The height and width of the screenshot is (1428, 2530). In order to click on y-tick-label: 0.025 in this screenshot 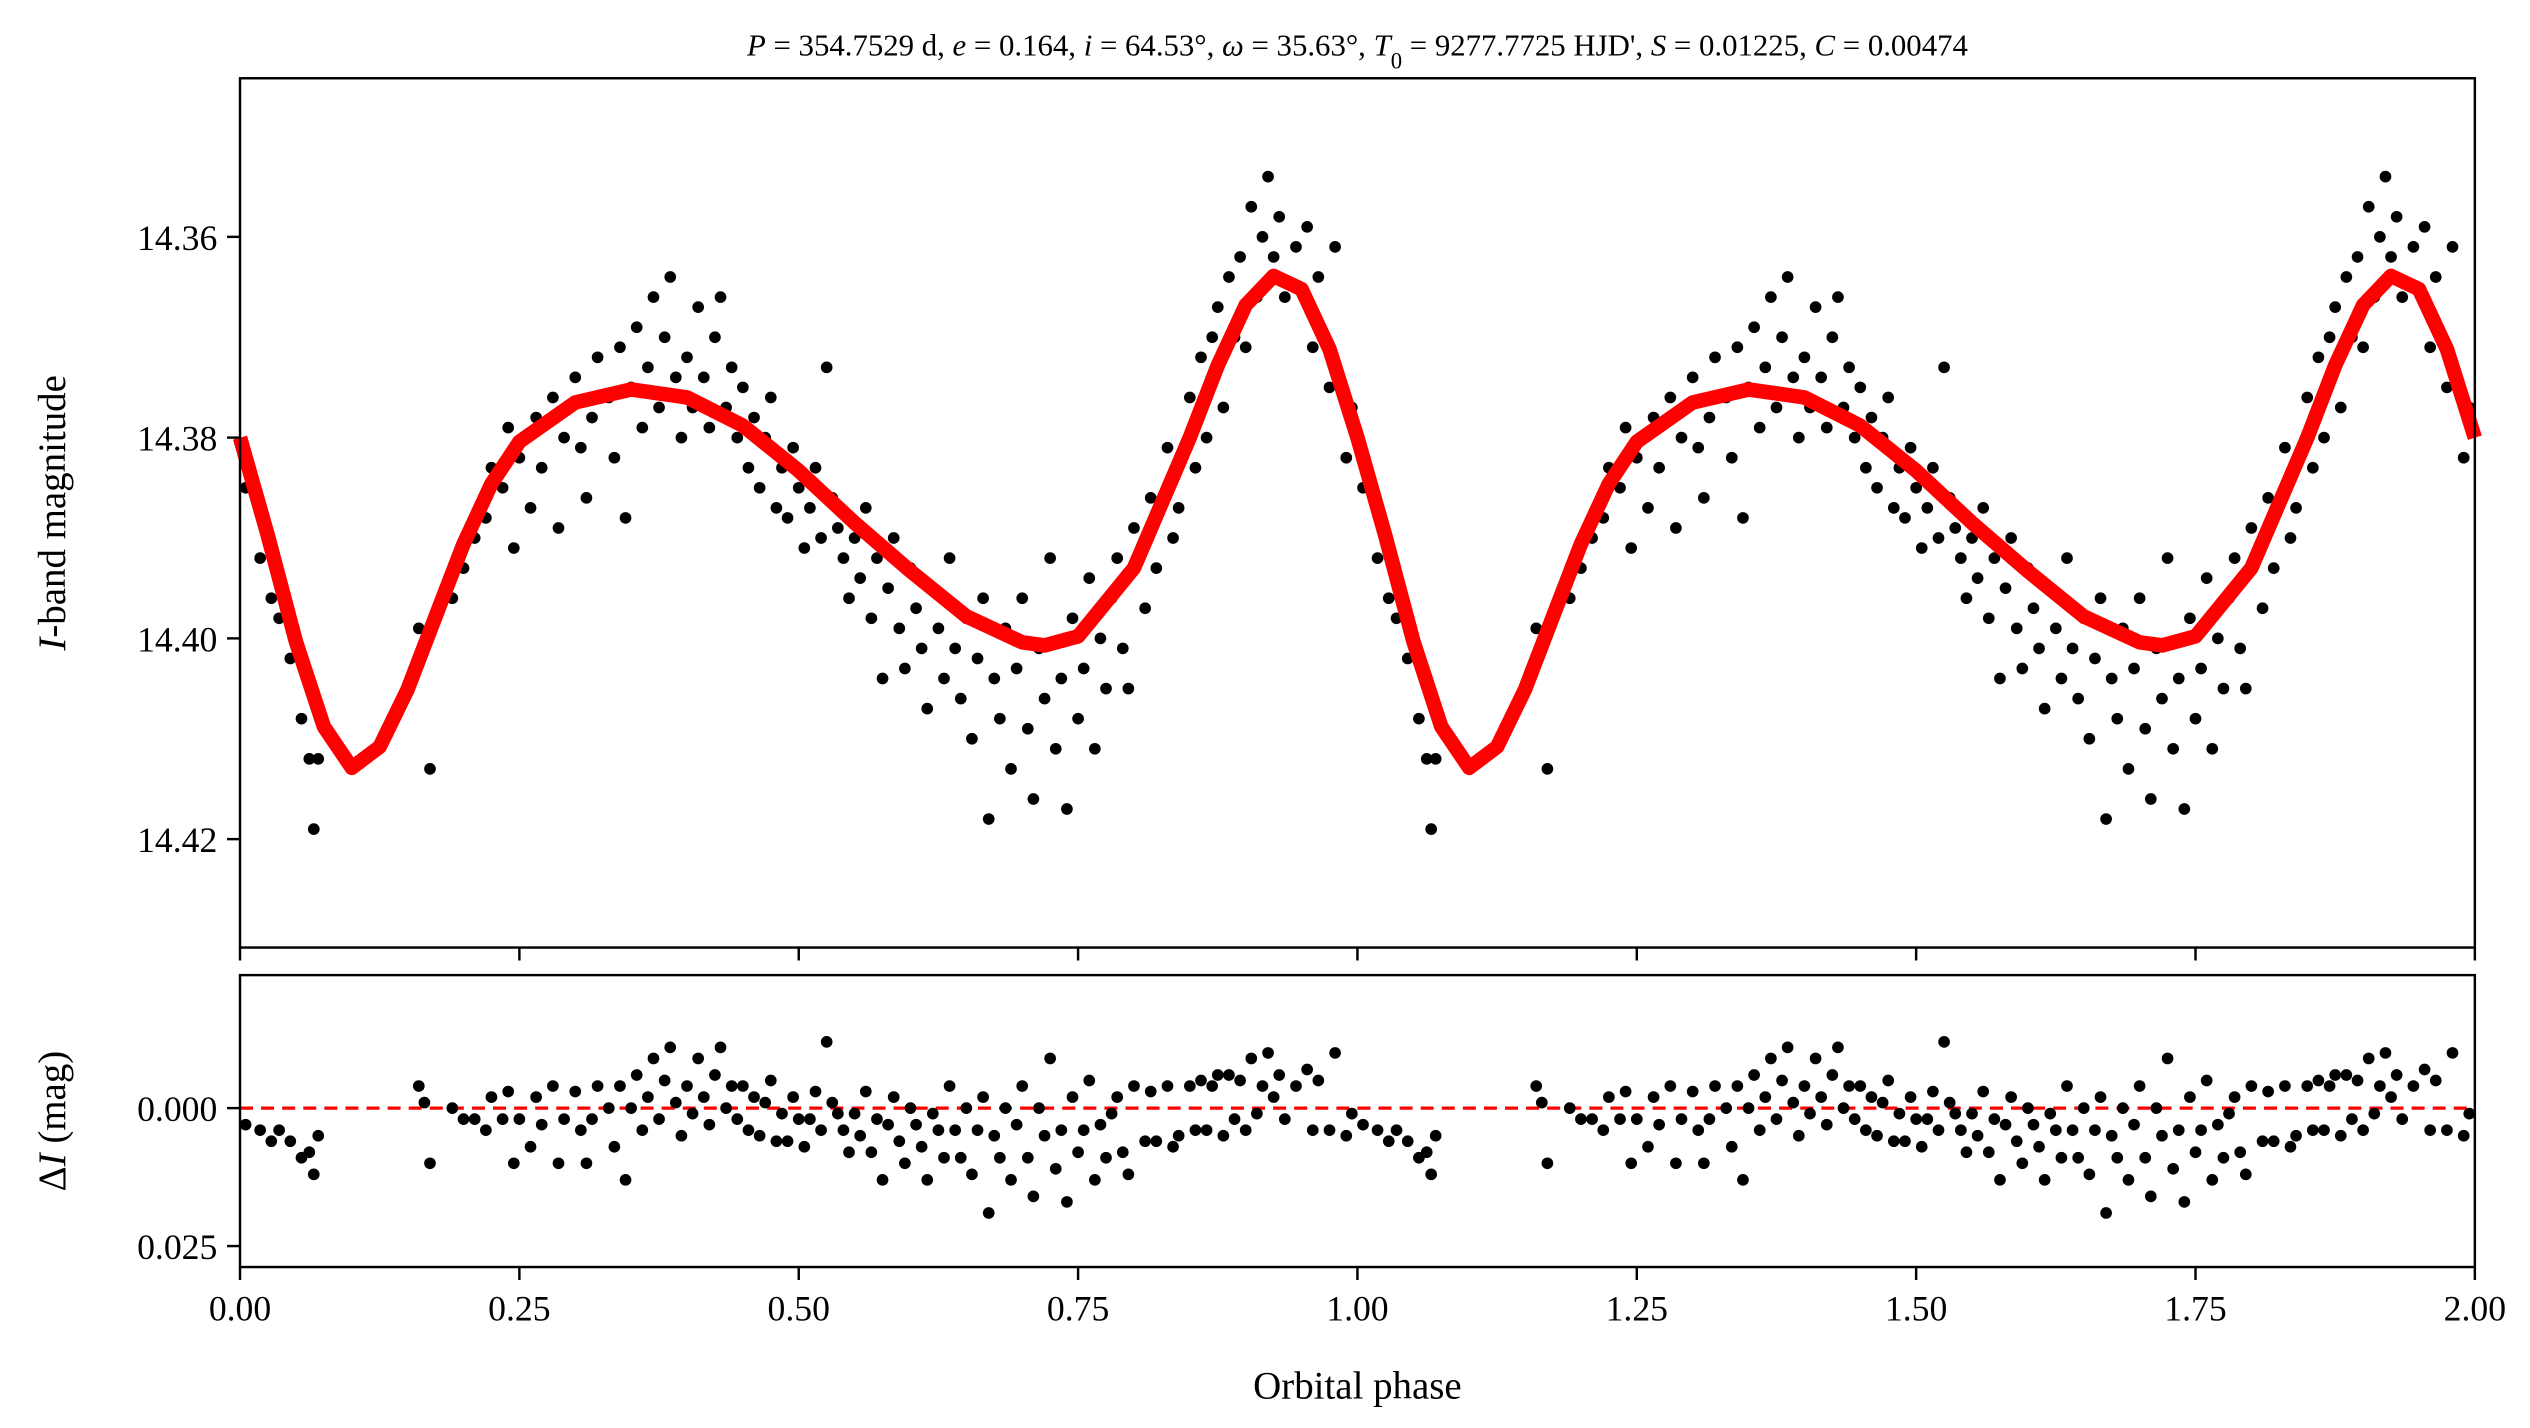, I will do `click(177, 1247)`.